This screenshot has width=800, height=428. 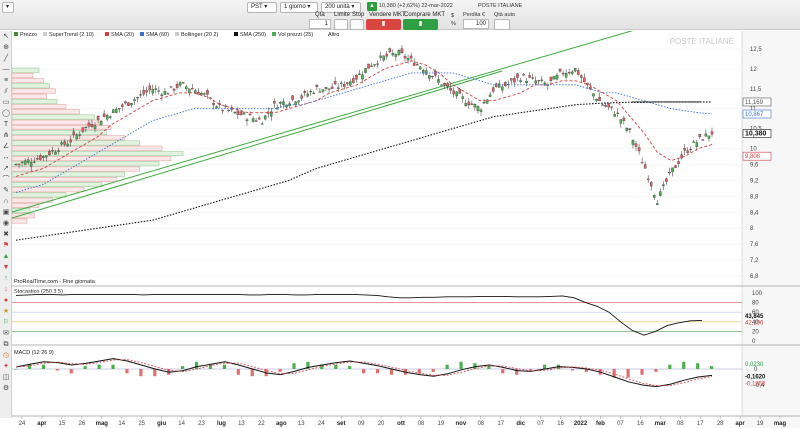 I want to click on eye-tool-icon: ◉, so click(x=6, y=223).